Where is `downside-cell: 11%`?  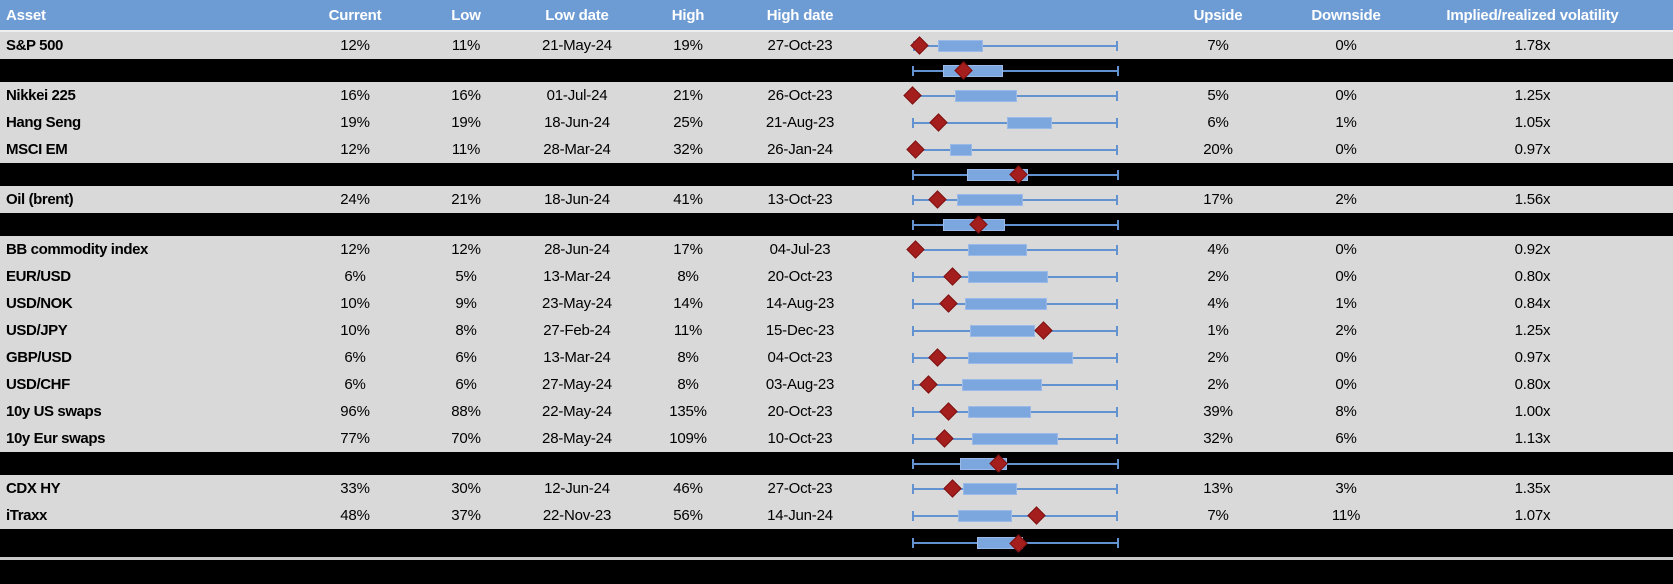
downside-cell: 11% is located at coordinates (1346, 515).